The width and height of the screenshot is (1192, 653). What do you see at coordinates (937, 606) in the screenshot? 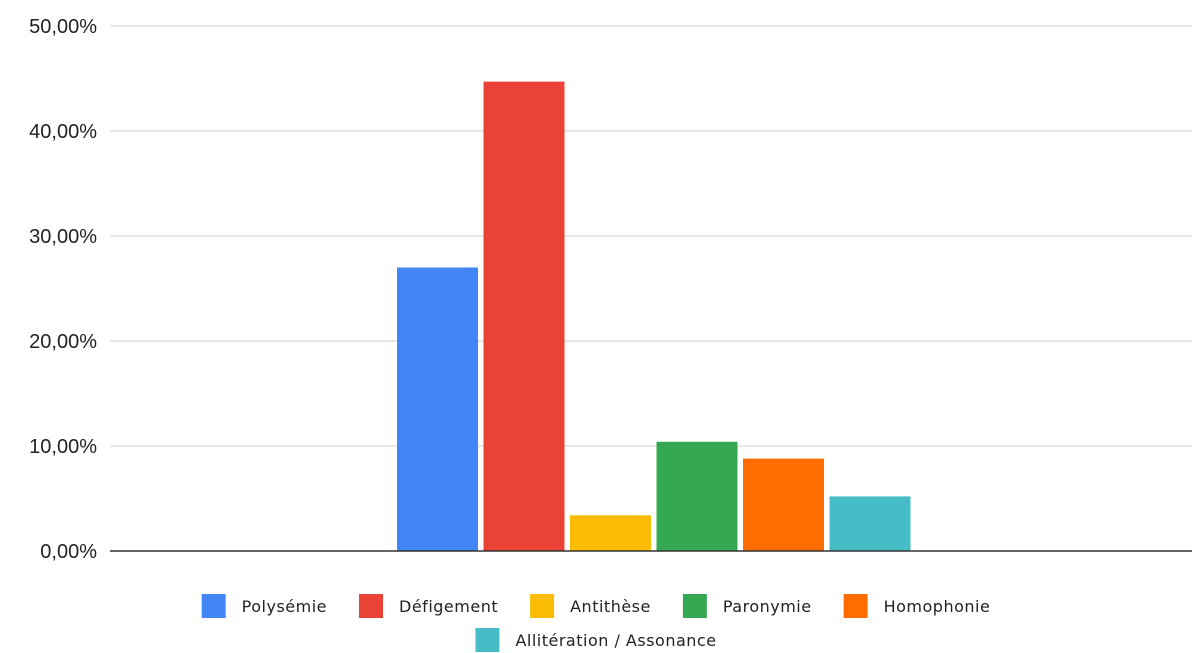
I see `legend-label: Homophonie` at bounding box center [937, 606].